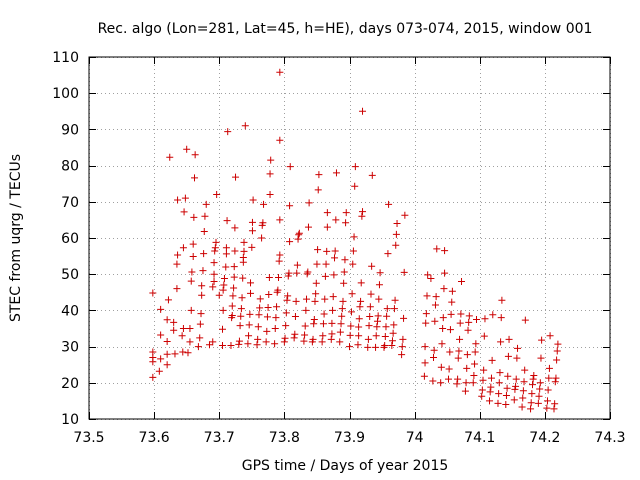  I want to click on y-tick-label: 90, so click(70, 130).